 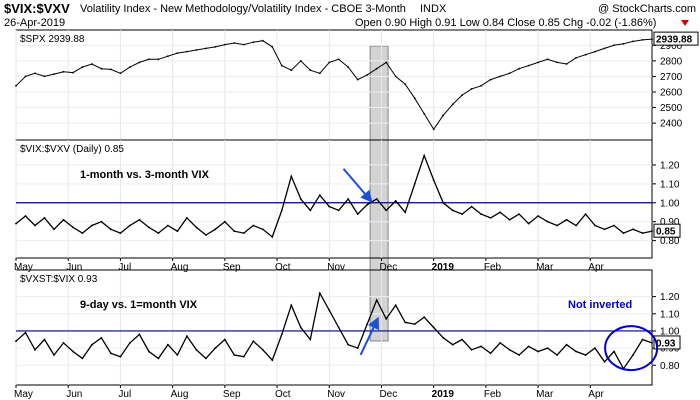 I want to click on y-tick-label: 2800, so click(x=671, y=61).